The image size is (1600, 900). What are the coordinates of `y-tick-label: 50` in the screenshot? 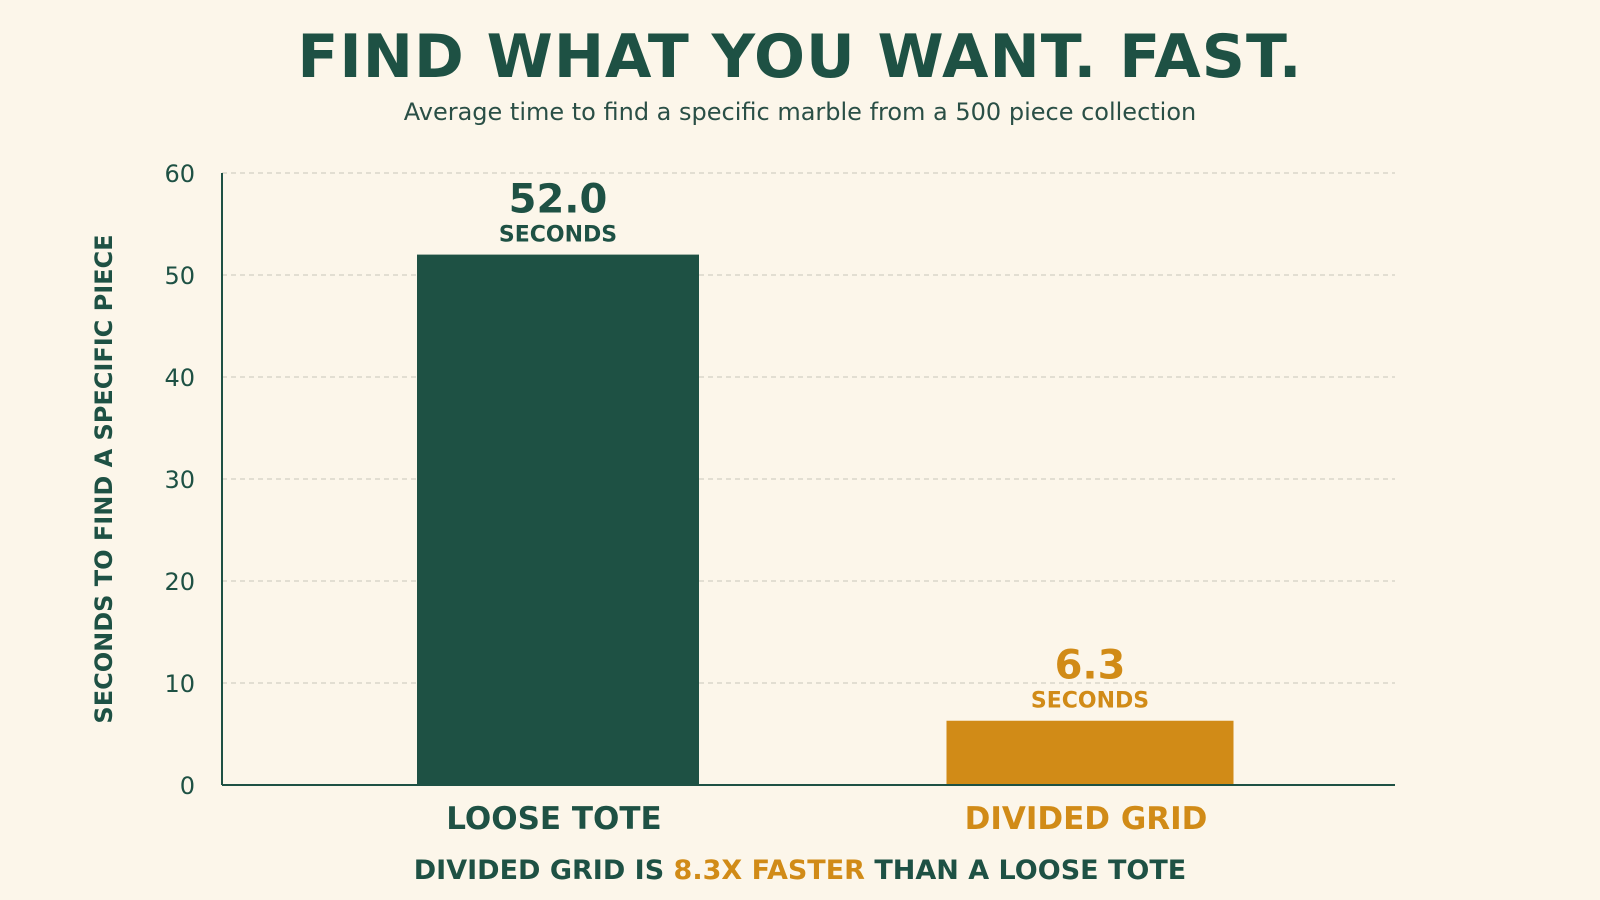 It's located at (179, 276).